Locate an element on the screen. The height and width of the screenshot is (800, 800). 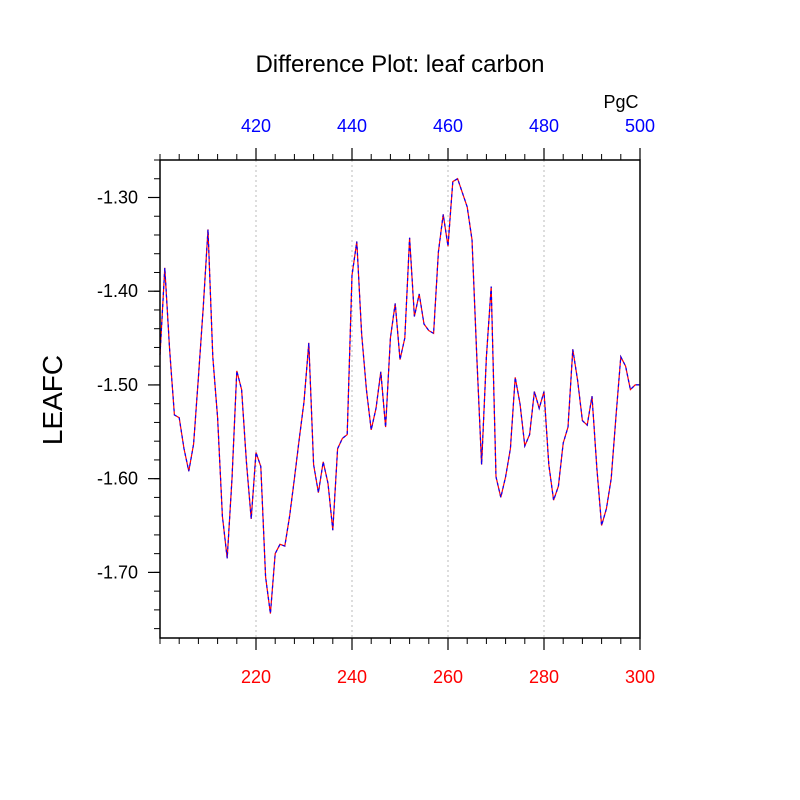
x-tick-label: 260 is located at coordinates (448, 677).